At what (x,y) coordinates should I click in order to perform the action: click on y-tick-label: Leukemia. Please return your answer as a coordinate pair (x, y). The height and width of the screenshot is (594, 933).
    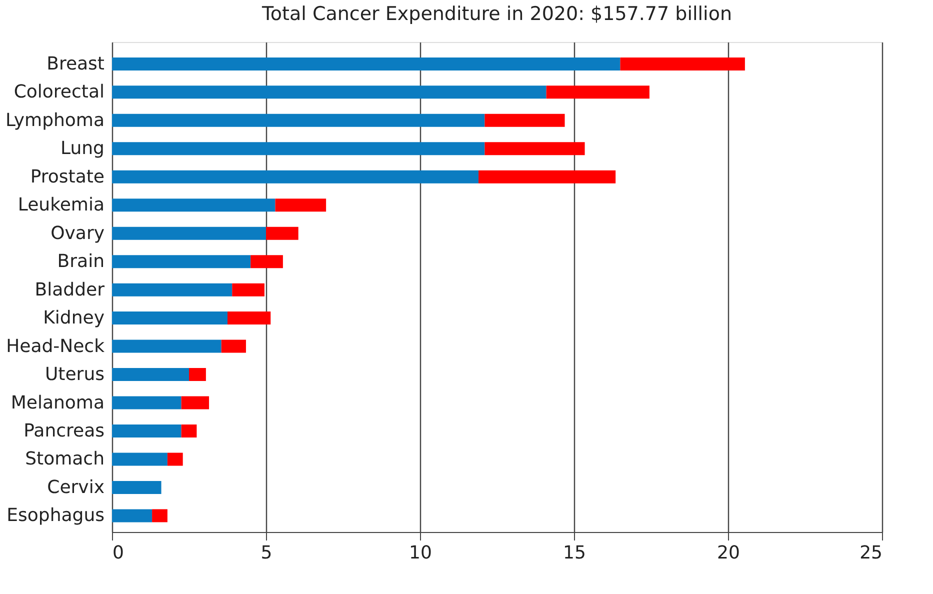
    Looking at the image, I should click on (61, 205).